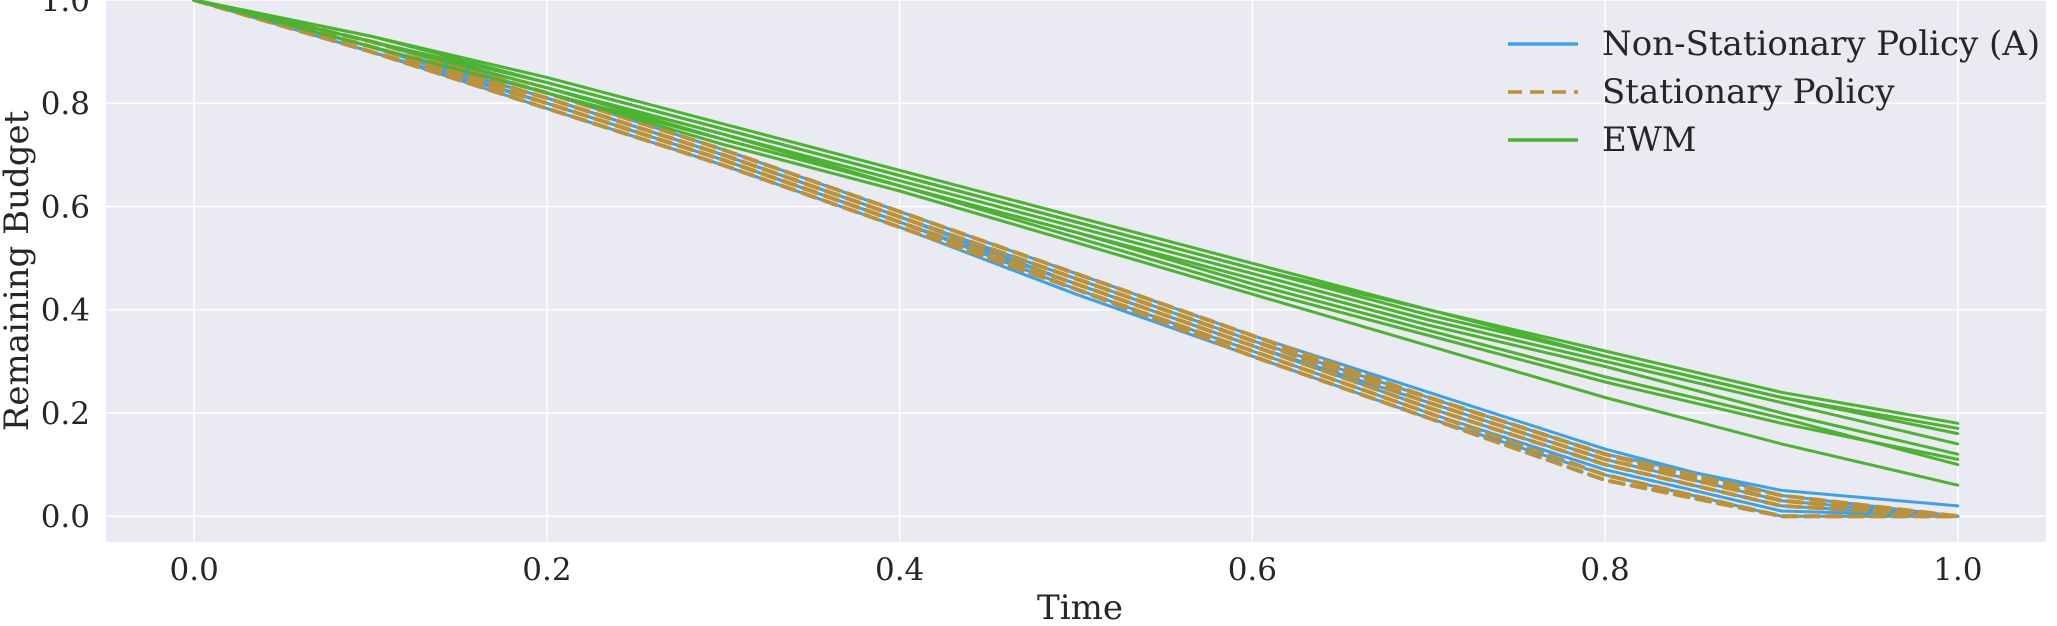 The width and height of the screenshot is (2057, 626). What do you see at coordinates (546, 570) in the screenshot?
I see `x-tick-label: 0.2` at bounding box center [546, 570].